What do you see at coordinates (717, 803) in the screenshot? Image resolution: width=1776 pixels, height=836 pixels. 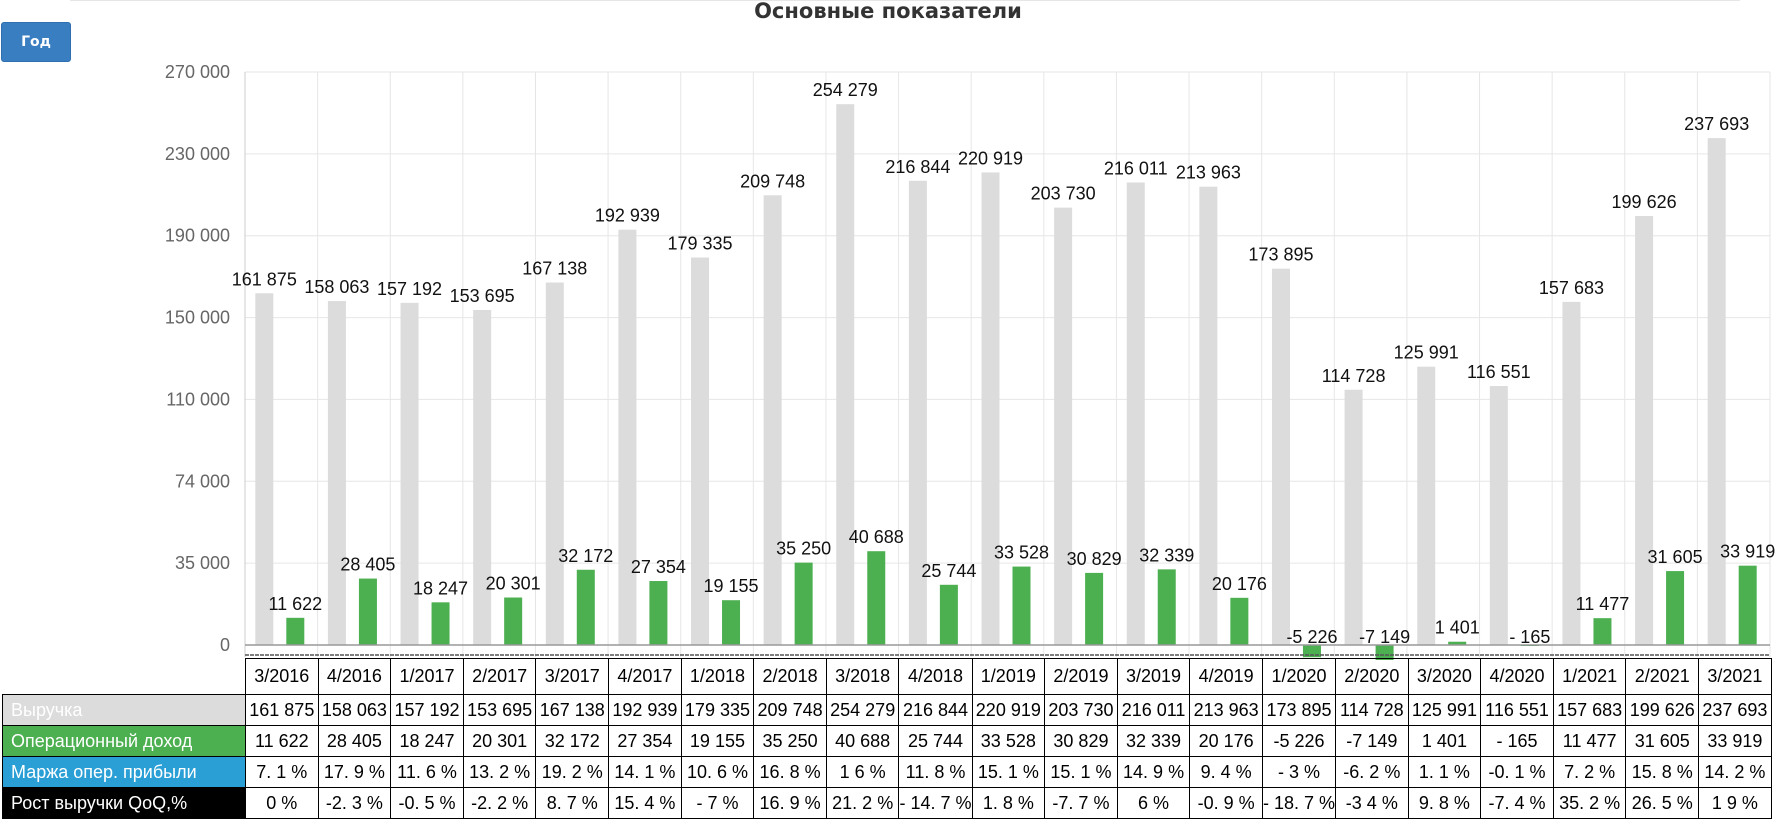 I see `table-cell: - 7 %` at bounding box center [717, 803].